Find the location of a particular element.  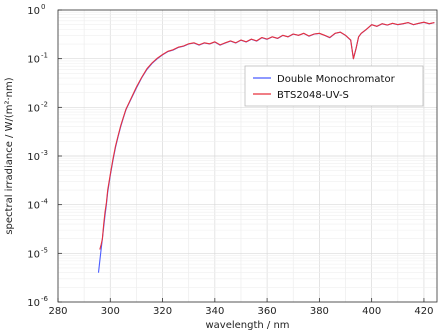

y-tick-exponent: -2 is located at coordinates (44, 104).